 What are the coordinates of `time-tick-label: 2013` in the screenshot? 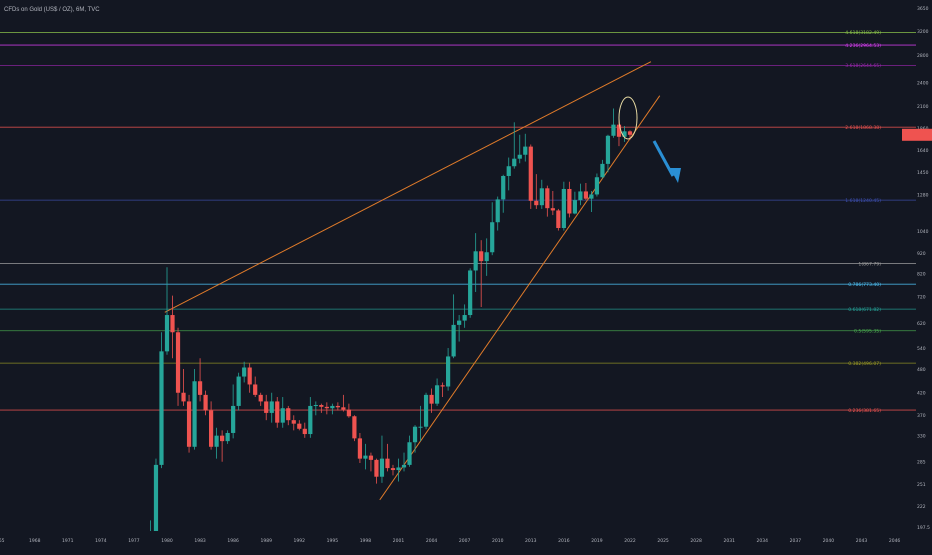 It's located at (531, 541).